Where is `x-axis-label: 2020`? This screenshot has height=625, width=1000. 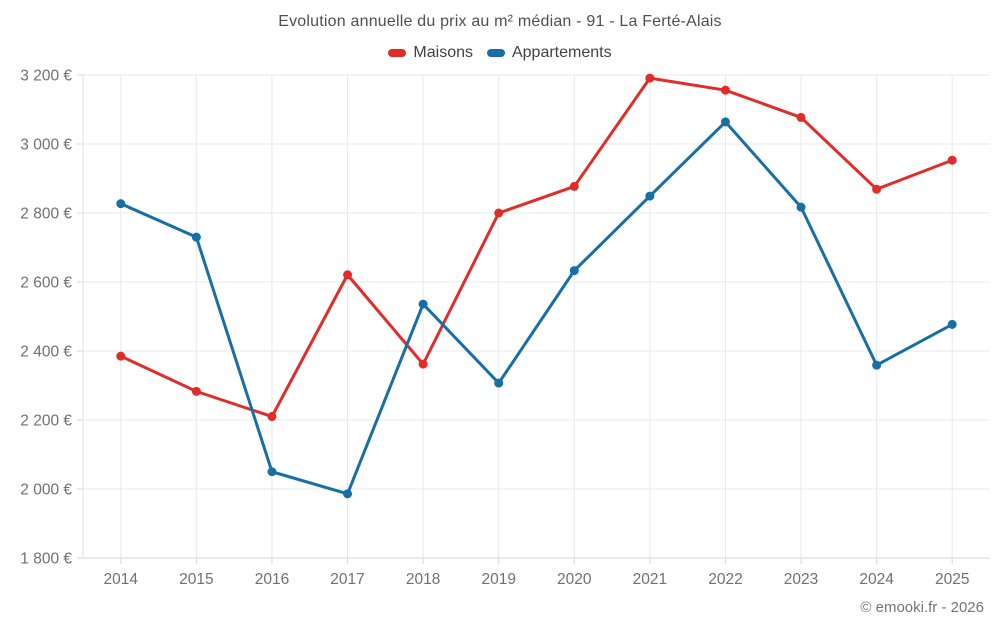
x-axis-label: 2020 is located at coordinates (574, 579).